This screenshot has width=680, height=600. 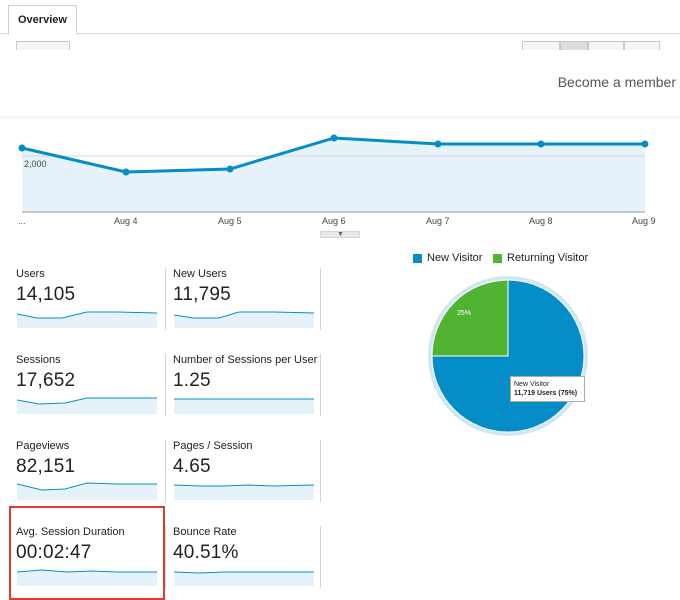 I want to click on x-axis-label: Aug 5, so click(x=230, y=221).